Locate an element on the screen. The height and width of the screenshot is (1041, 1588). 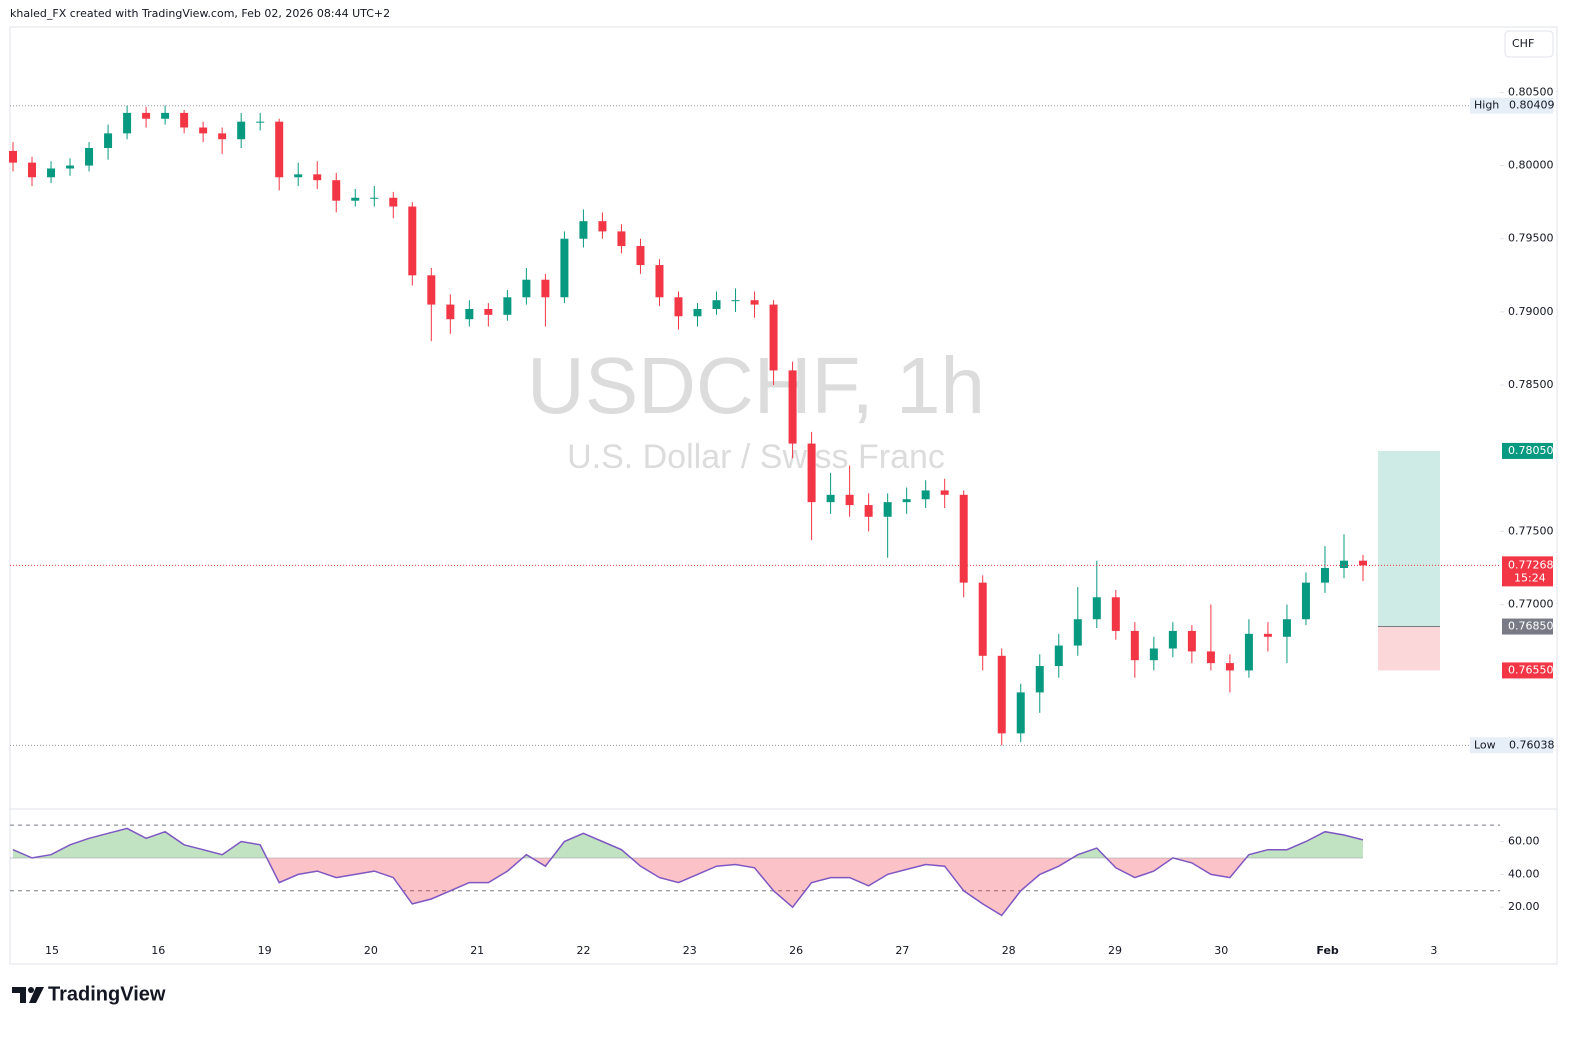
y-tick-label: 0.80500 is located at coordinates (1531, 91).